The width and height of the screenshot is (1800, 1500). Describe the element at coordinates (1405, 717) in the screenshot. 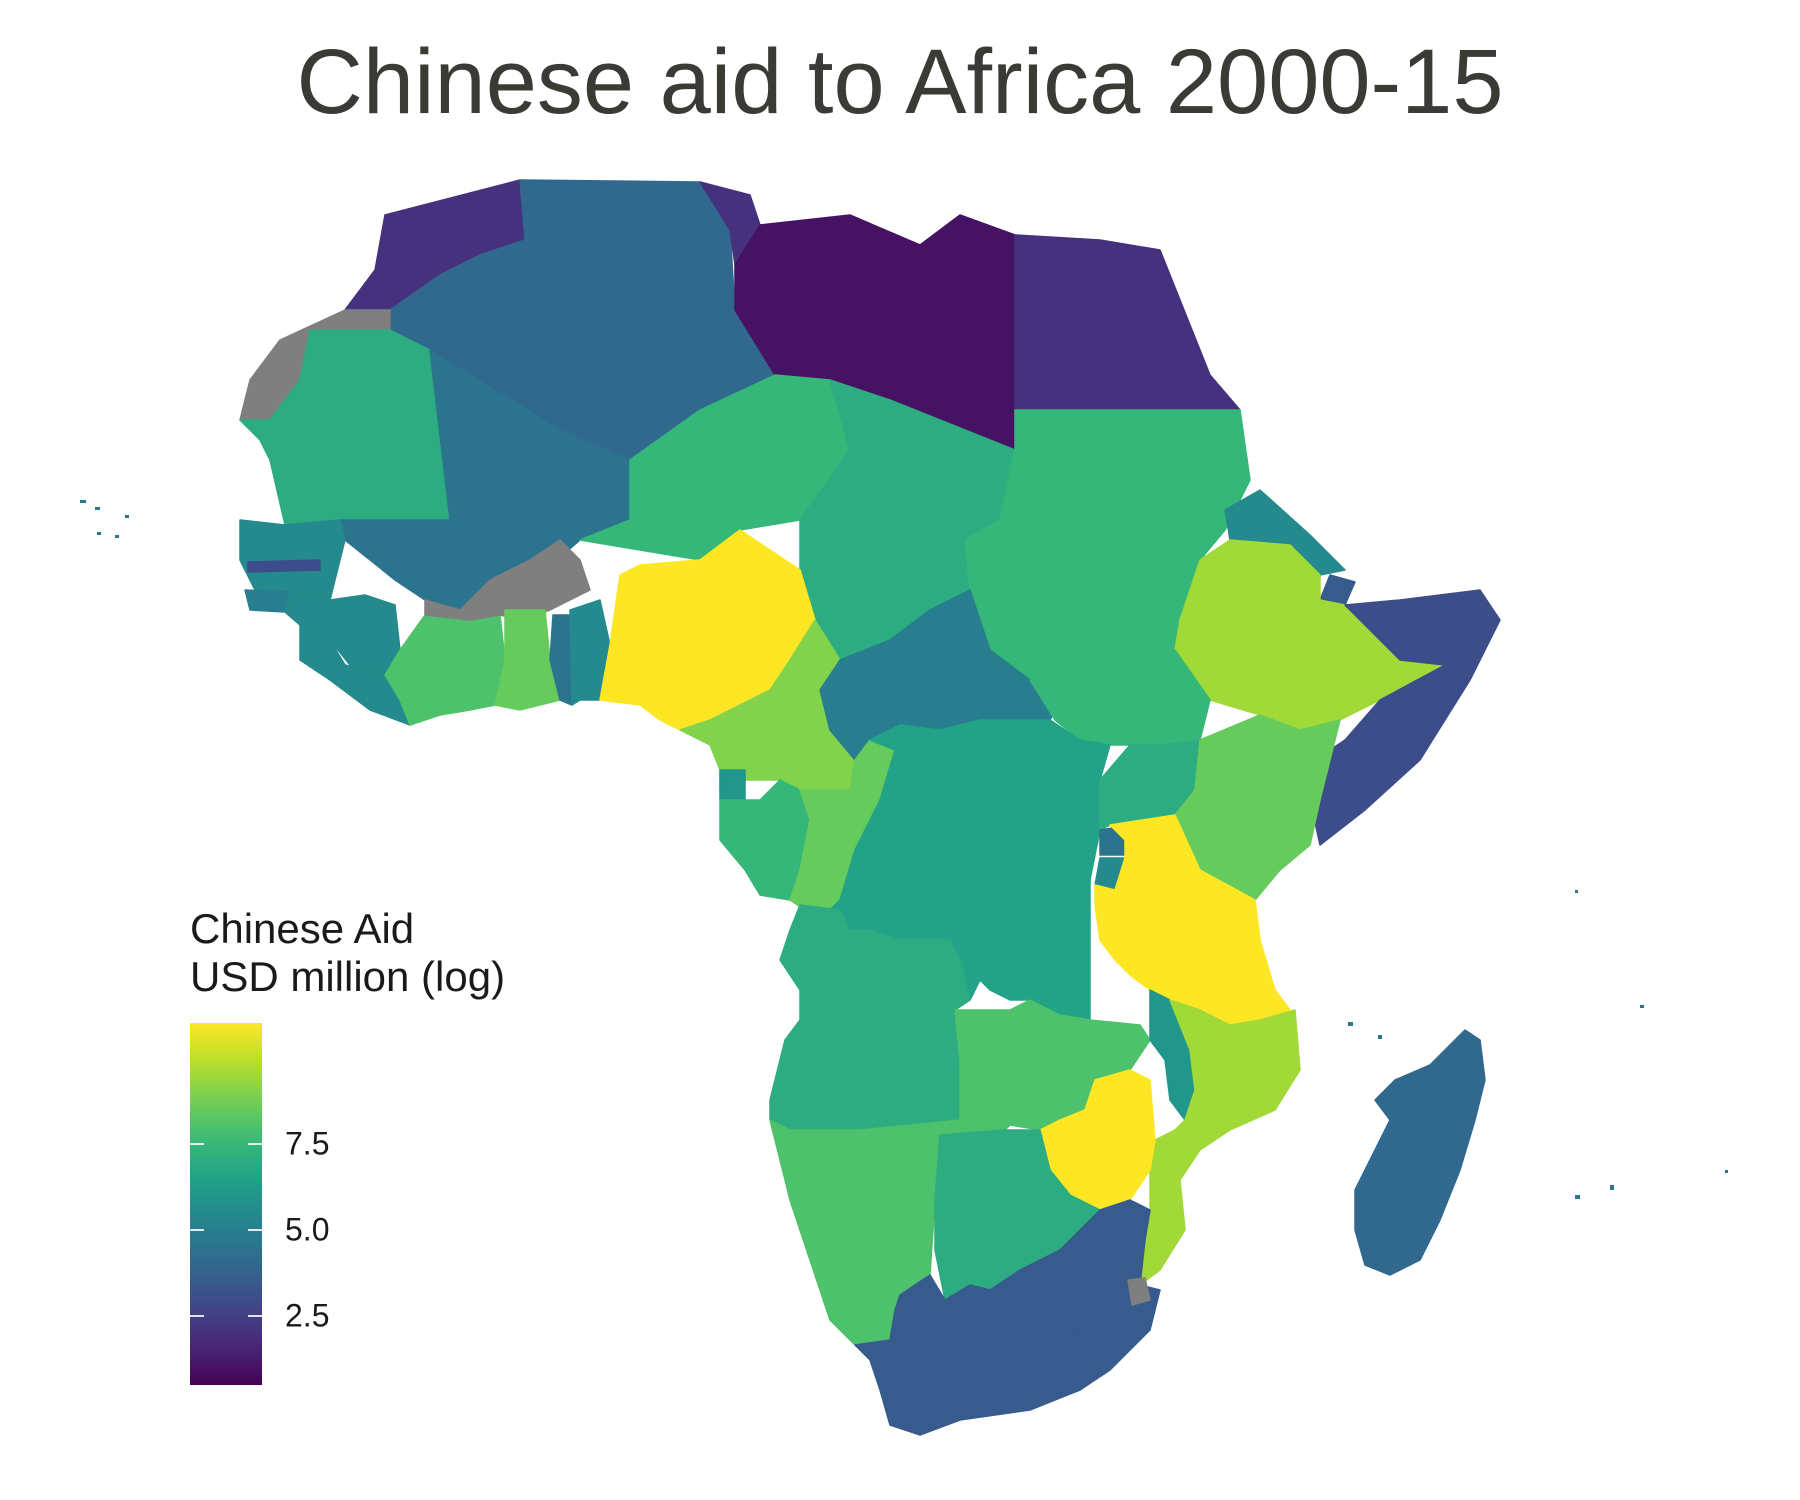

I see `country-somalia` at that location.